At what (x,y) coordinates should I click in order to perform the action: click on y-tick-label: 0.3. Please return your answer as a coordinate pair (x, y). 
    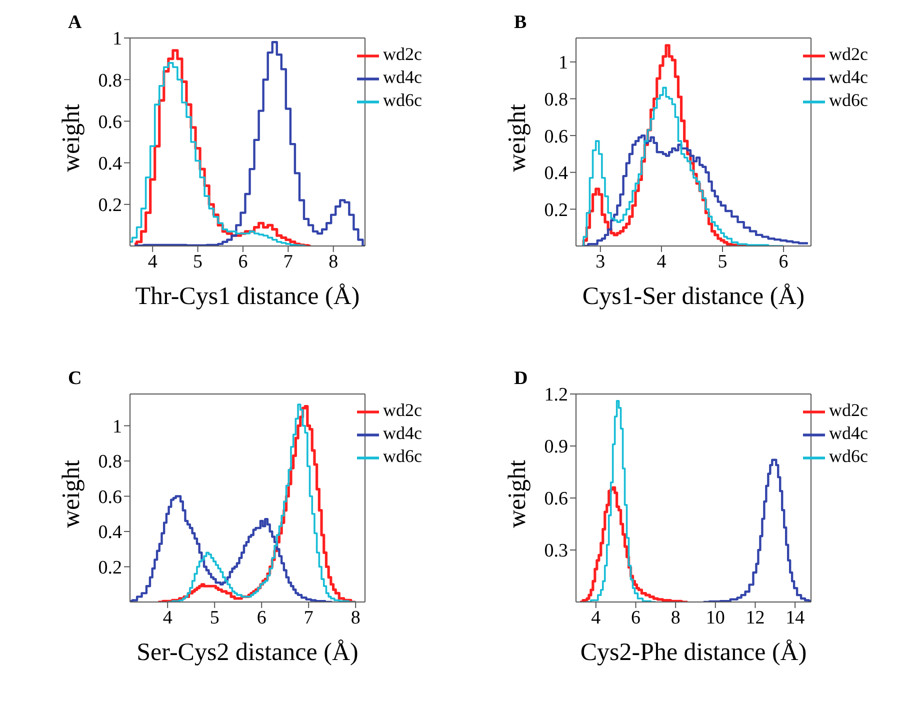
    Looking at the image, I should click on (556, 551).